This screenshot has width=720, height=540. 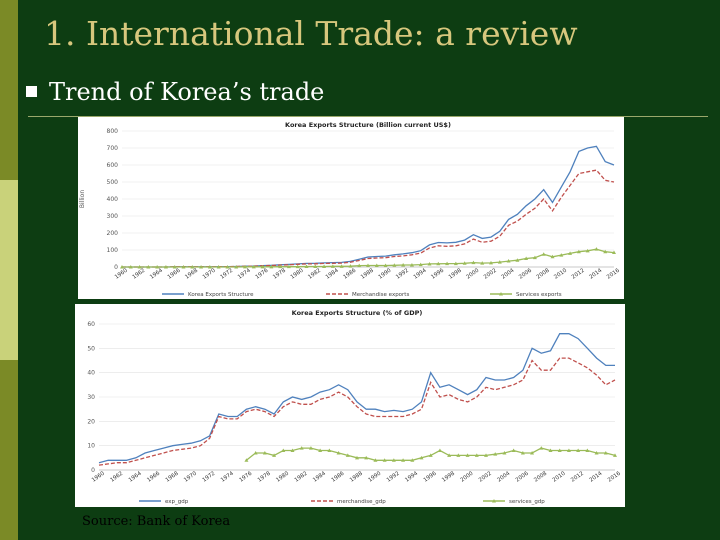 I want to click on y-tick-label: 400, so click(x=113, y=199).